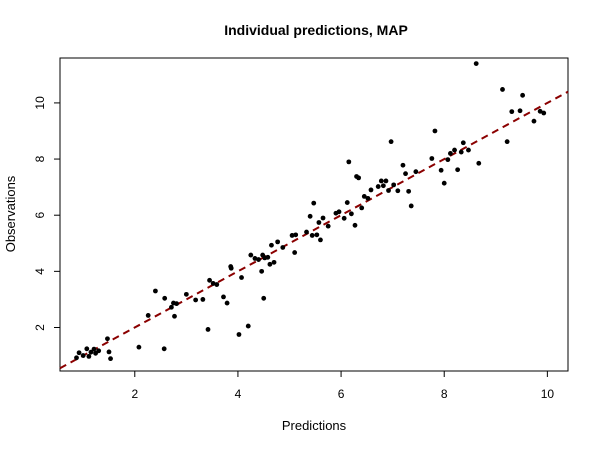 This screenshot has height=450, width=600. I want to click on x-tick-label: 10, so click(548, 394).